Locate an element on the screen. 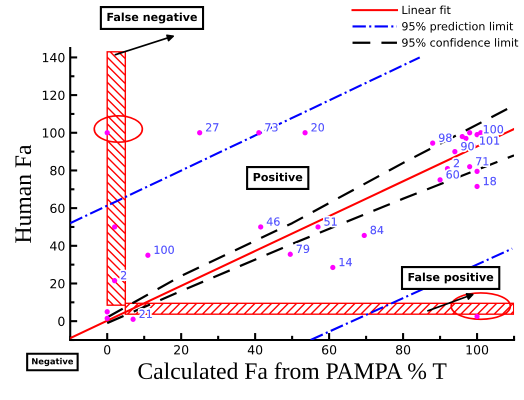  y-tick-label: 100 is located at coordinates (53, 133).